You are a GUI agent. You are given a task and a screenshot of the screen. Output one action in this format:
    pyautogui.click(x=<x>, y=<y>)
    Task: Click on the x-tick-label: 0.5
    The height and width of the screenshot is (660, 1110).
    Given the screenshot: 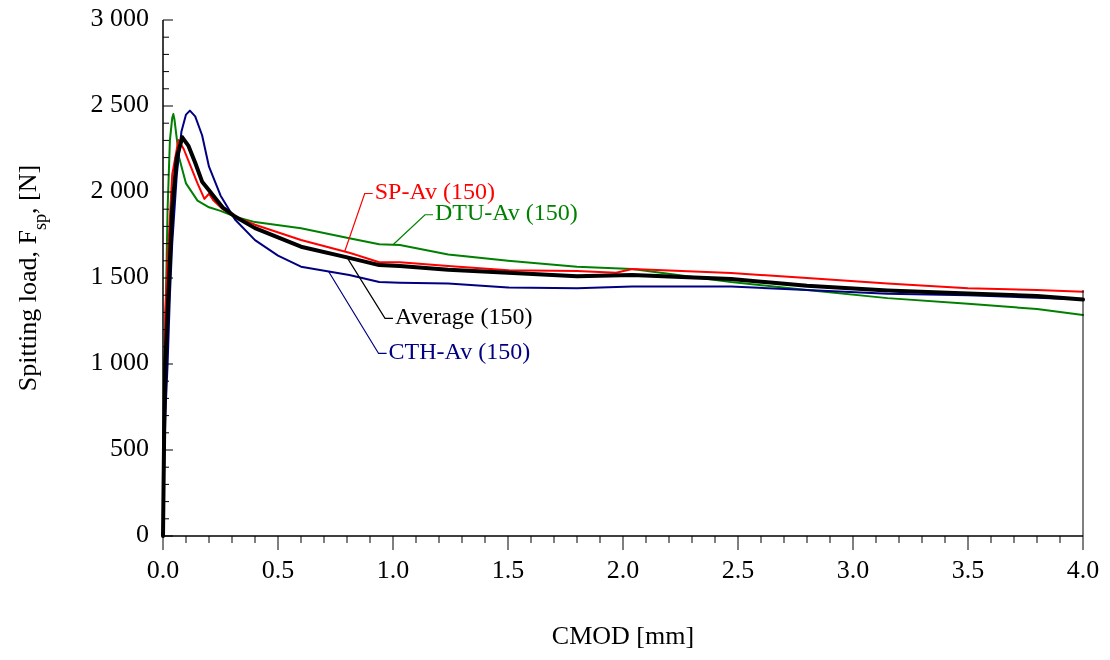 What is the action you would take?
    pyautogui.click(x=278, y=569)
    